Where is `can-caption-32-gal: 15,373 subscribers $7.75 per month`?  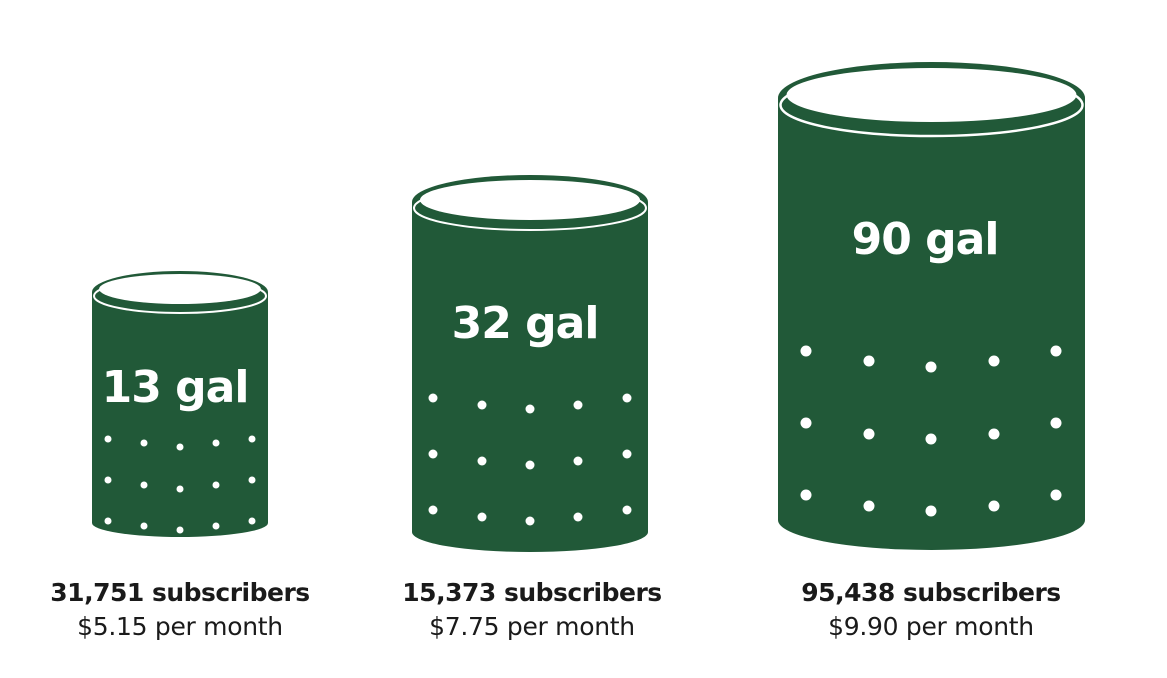 can-caption-32-gal: 15,373 subscribers $7.75 per month is located at coordinates (532, 611).